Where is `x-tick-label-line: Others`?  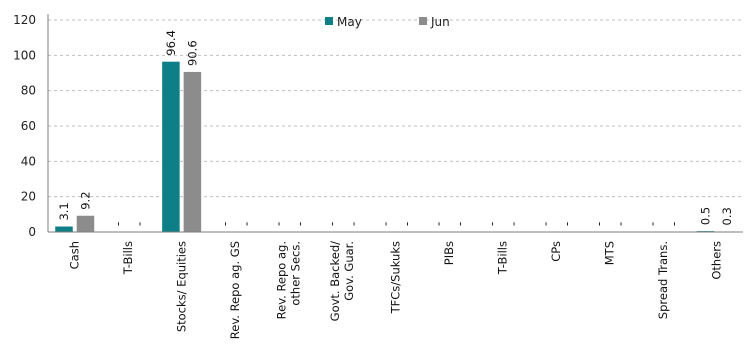 x-tick-label-line: Others is located at coordinates (716, 260).